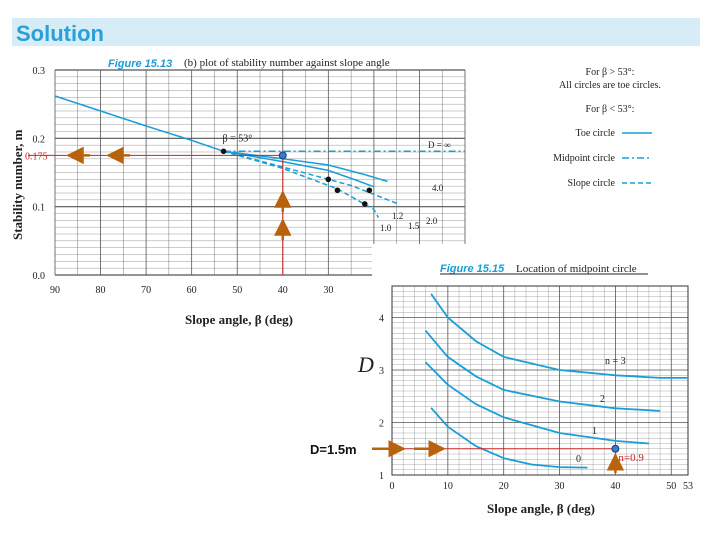 Image resolution: width=720 pixels, height=540 pixels. What do you see at coordinates (397, 216) in the screenshot?
I see `stability-curve-label: 1.2` at bounding box center [397, 216].